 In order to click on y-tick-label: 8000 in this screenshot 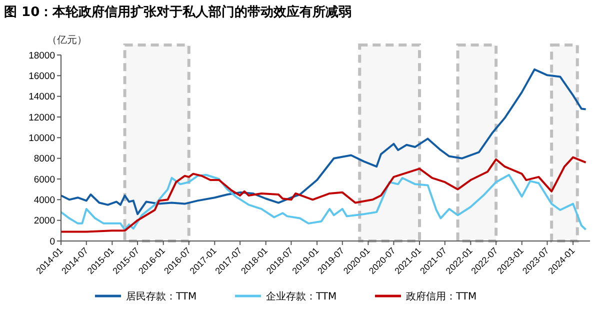, I will do `click(44, 159)`.